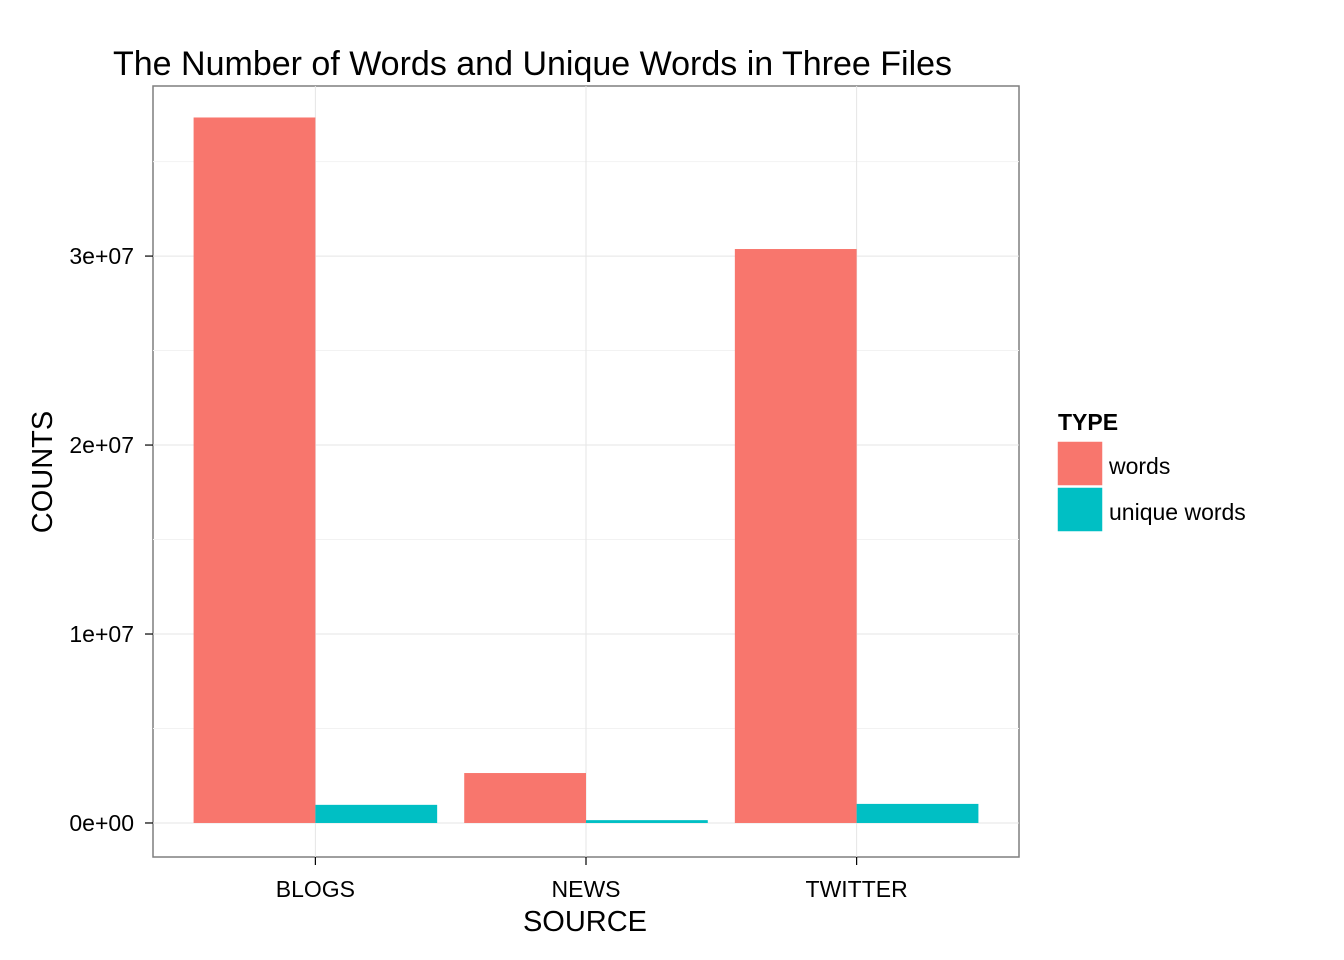 The height and width of the screenshot is (960, 1344). What do you see at coordinates (1080, 463) in the screenshot?
I see `legend-key-words` at bounding box center [1080, 463].